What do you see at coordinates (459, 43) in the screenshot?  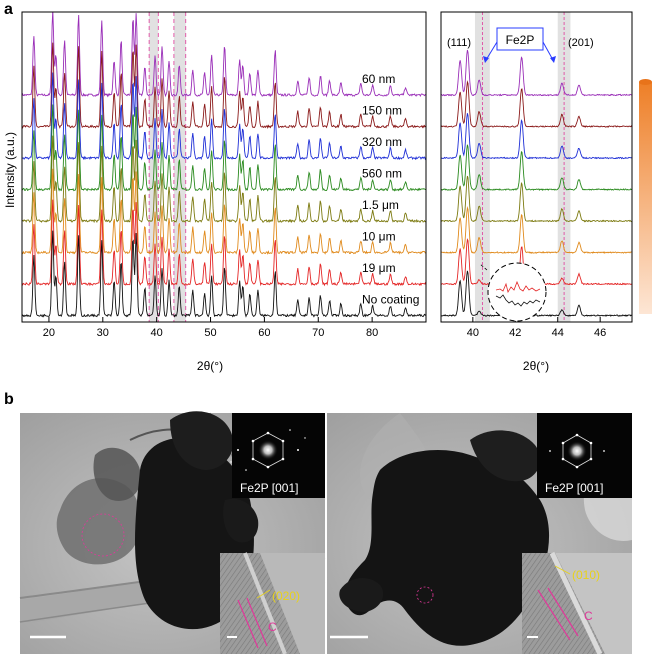 I see `peak-111-label: (111)` at bounding box center [459, 43].